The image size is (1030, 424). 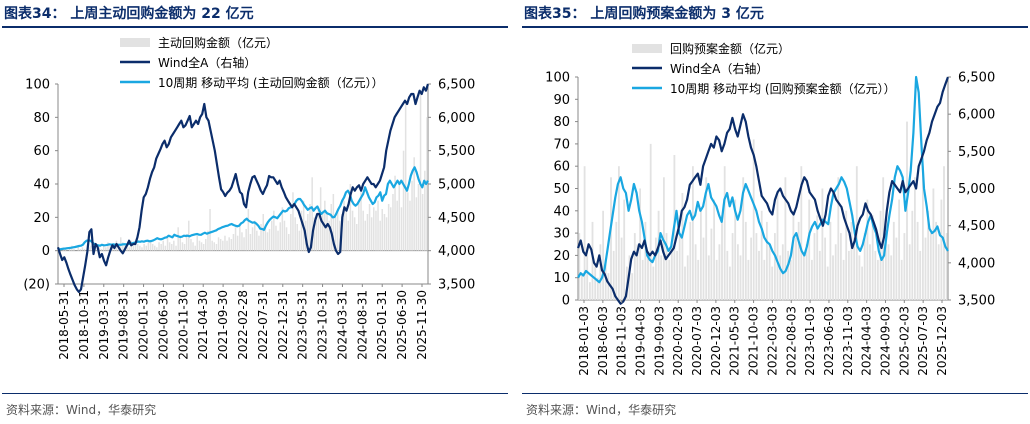 I want to click on left-tick-label: 0, so click(x=46, y=251).